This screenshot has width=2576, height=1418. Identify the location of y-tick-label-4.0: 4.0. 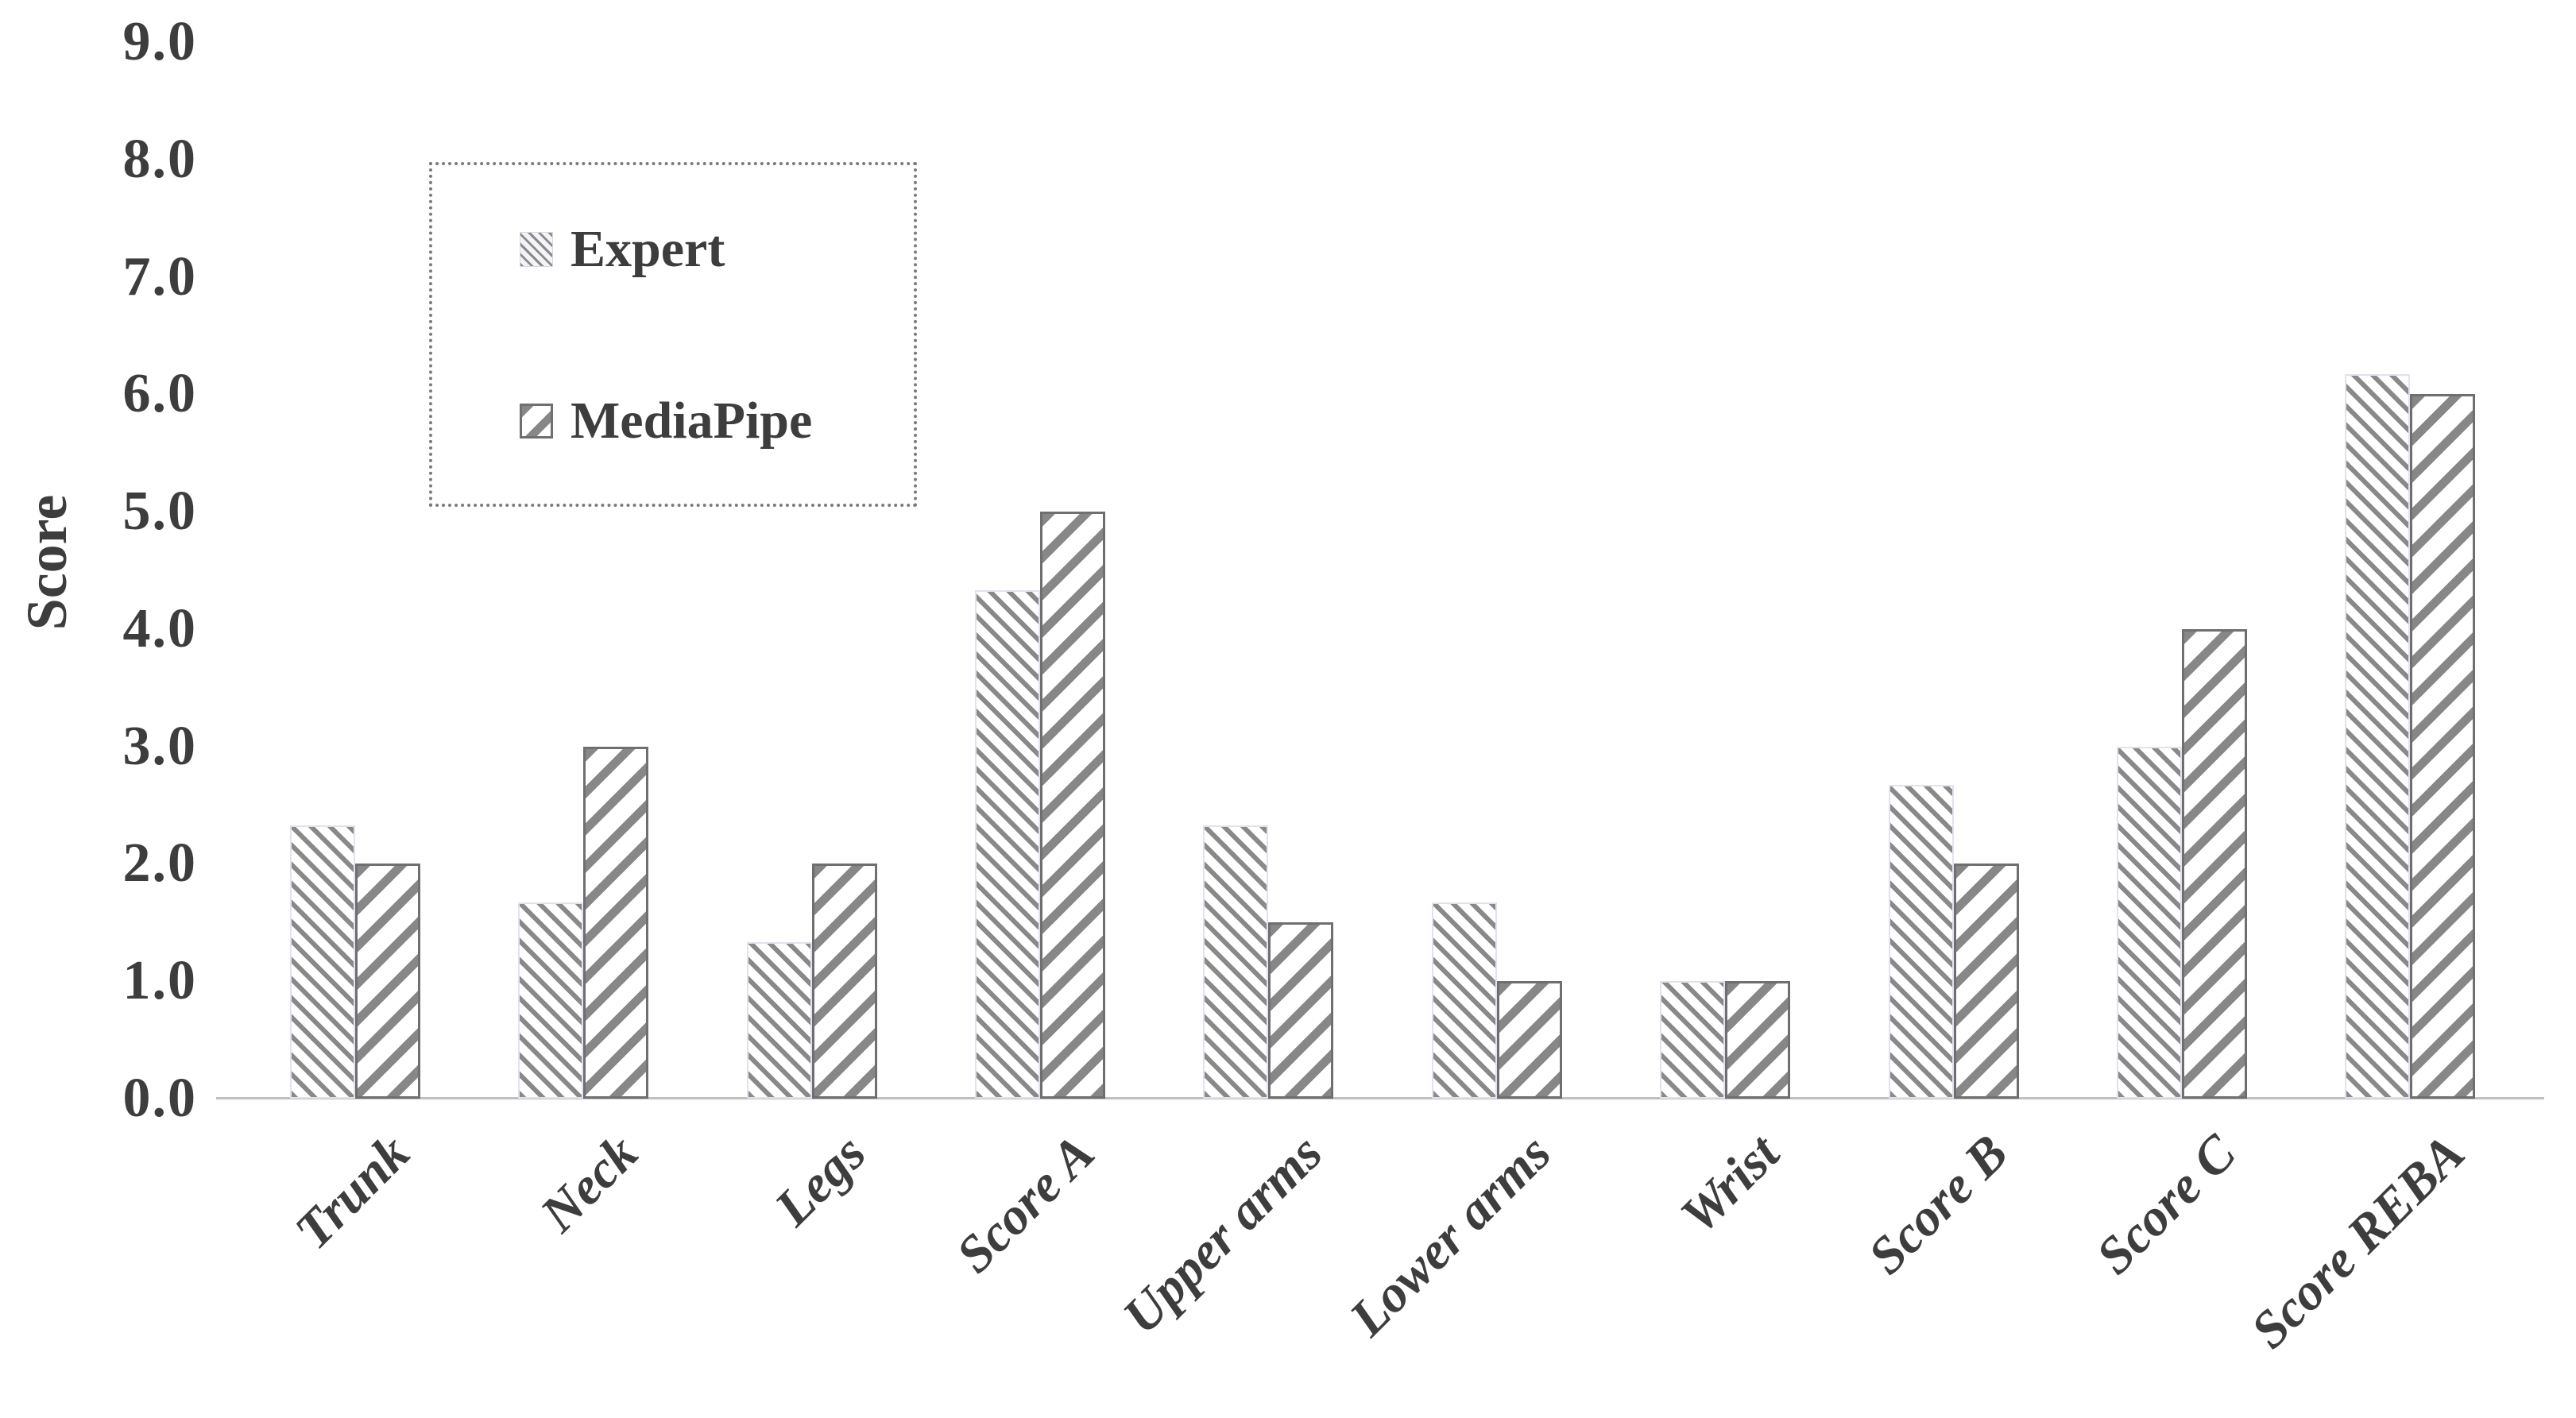
(159, 628).